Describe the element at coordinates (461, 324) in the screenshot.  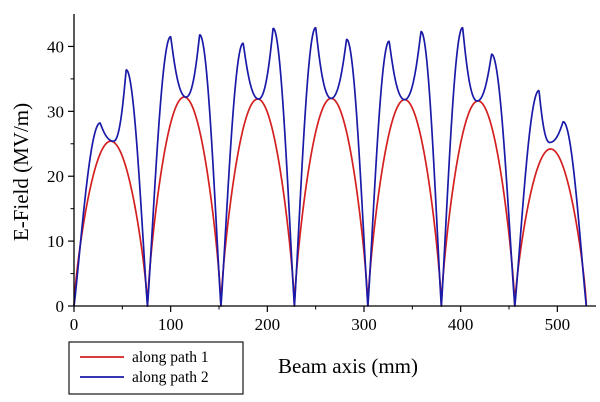
I see `x-tick-label: 400` at that location.